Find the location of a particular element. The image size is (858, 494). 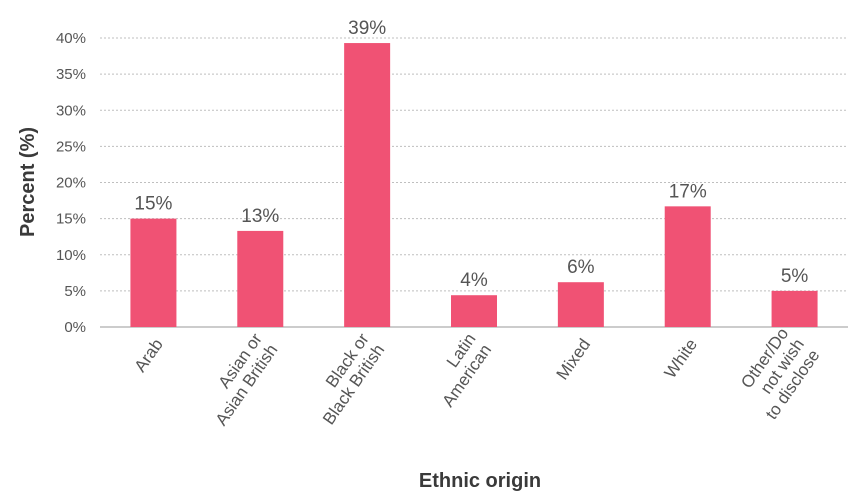

data-label: 15% is located at coordinates (153, 204).